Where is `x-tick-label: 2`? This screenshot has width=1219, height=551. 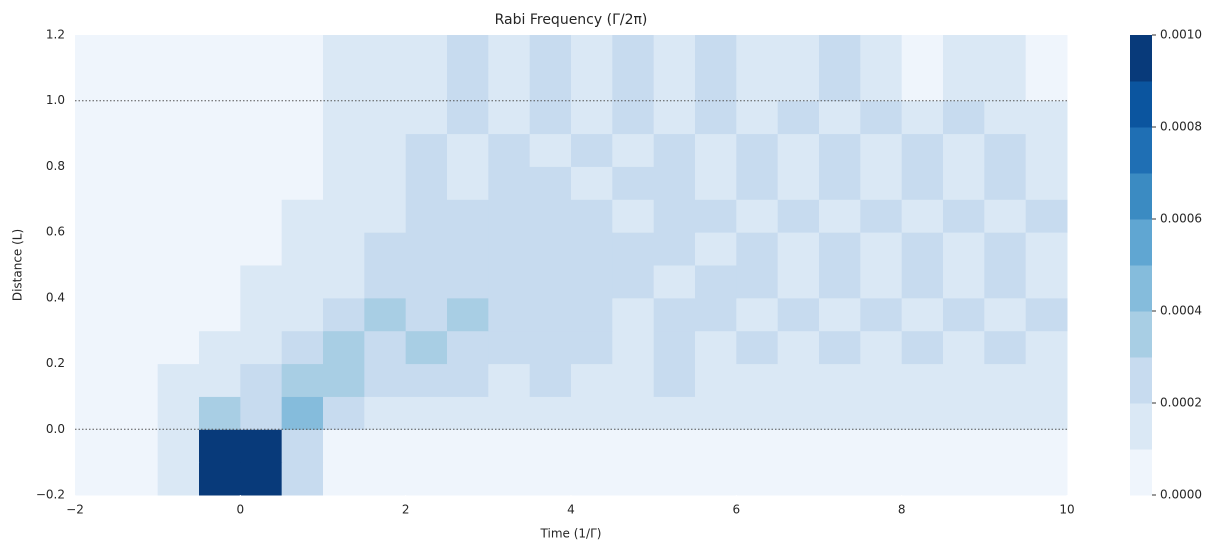
x-tick-label: 2 is located at coordinates (406, 510).